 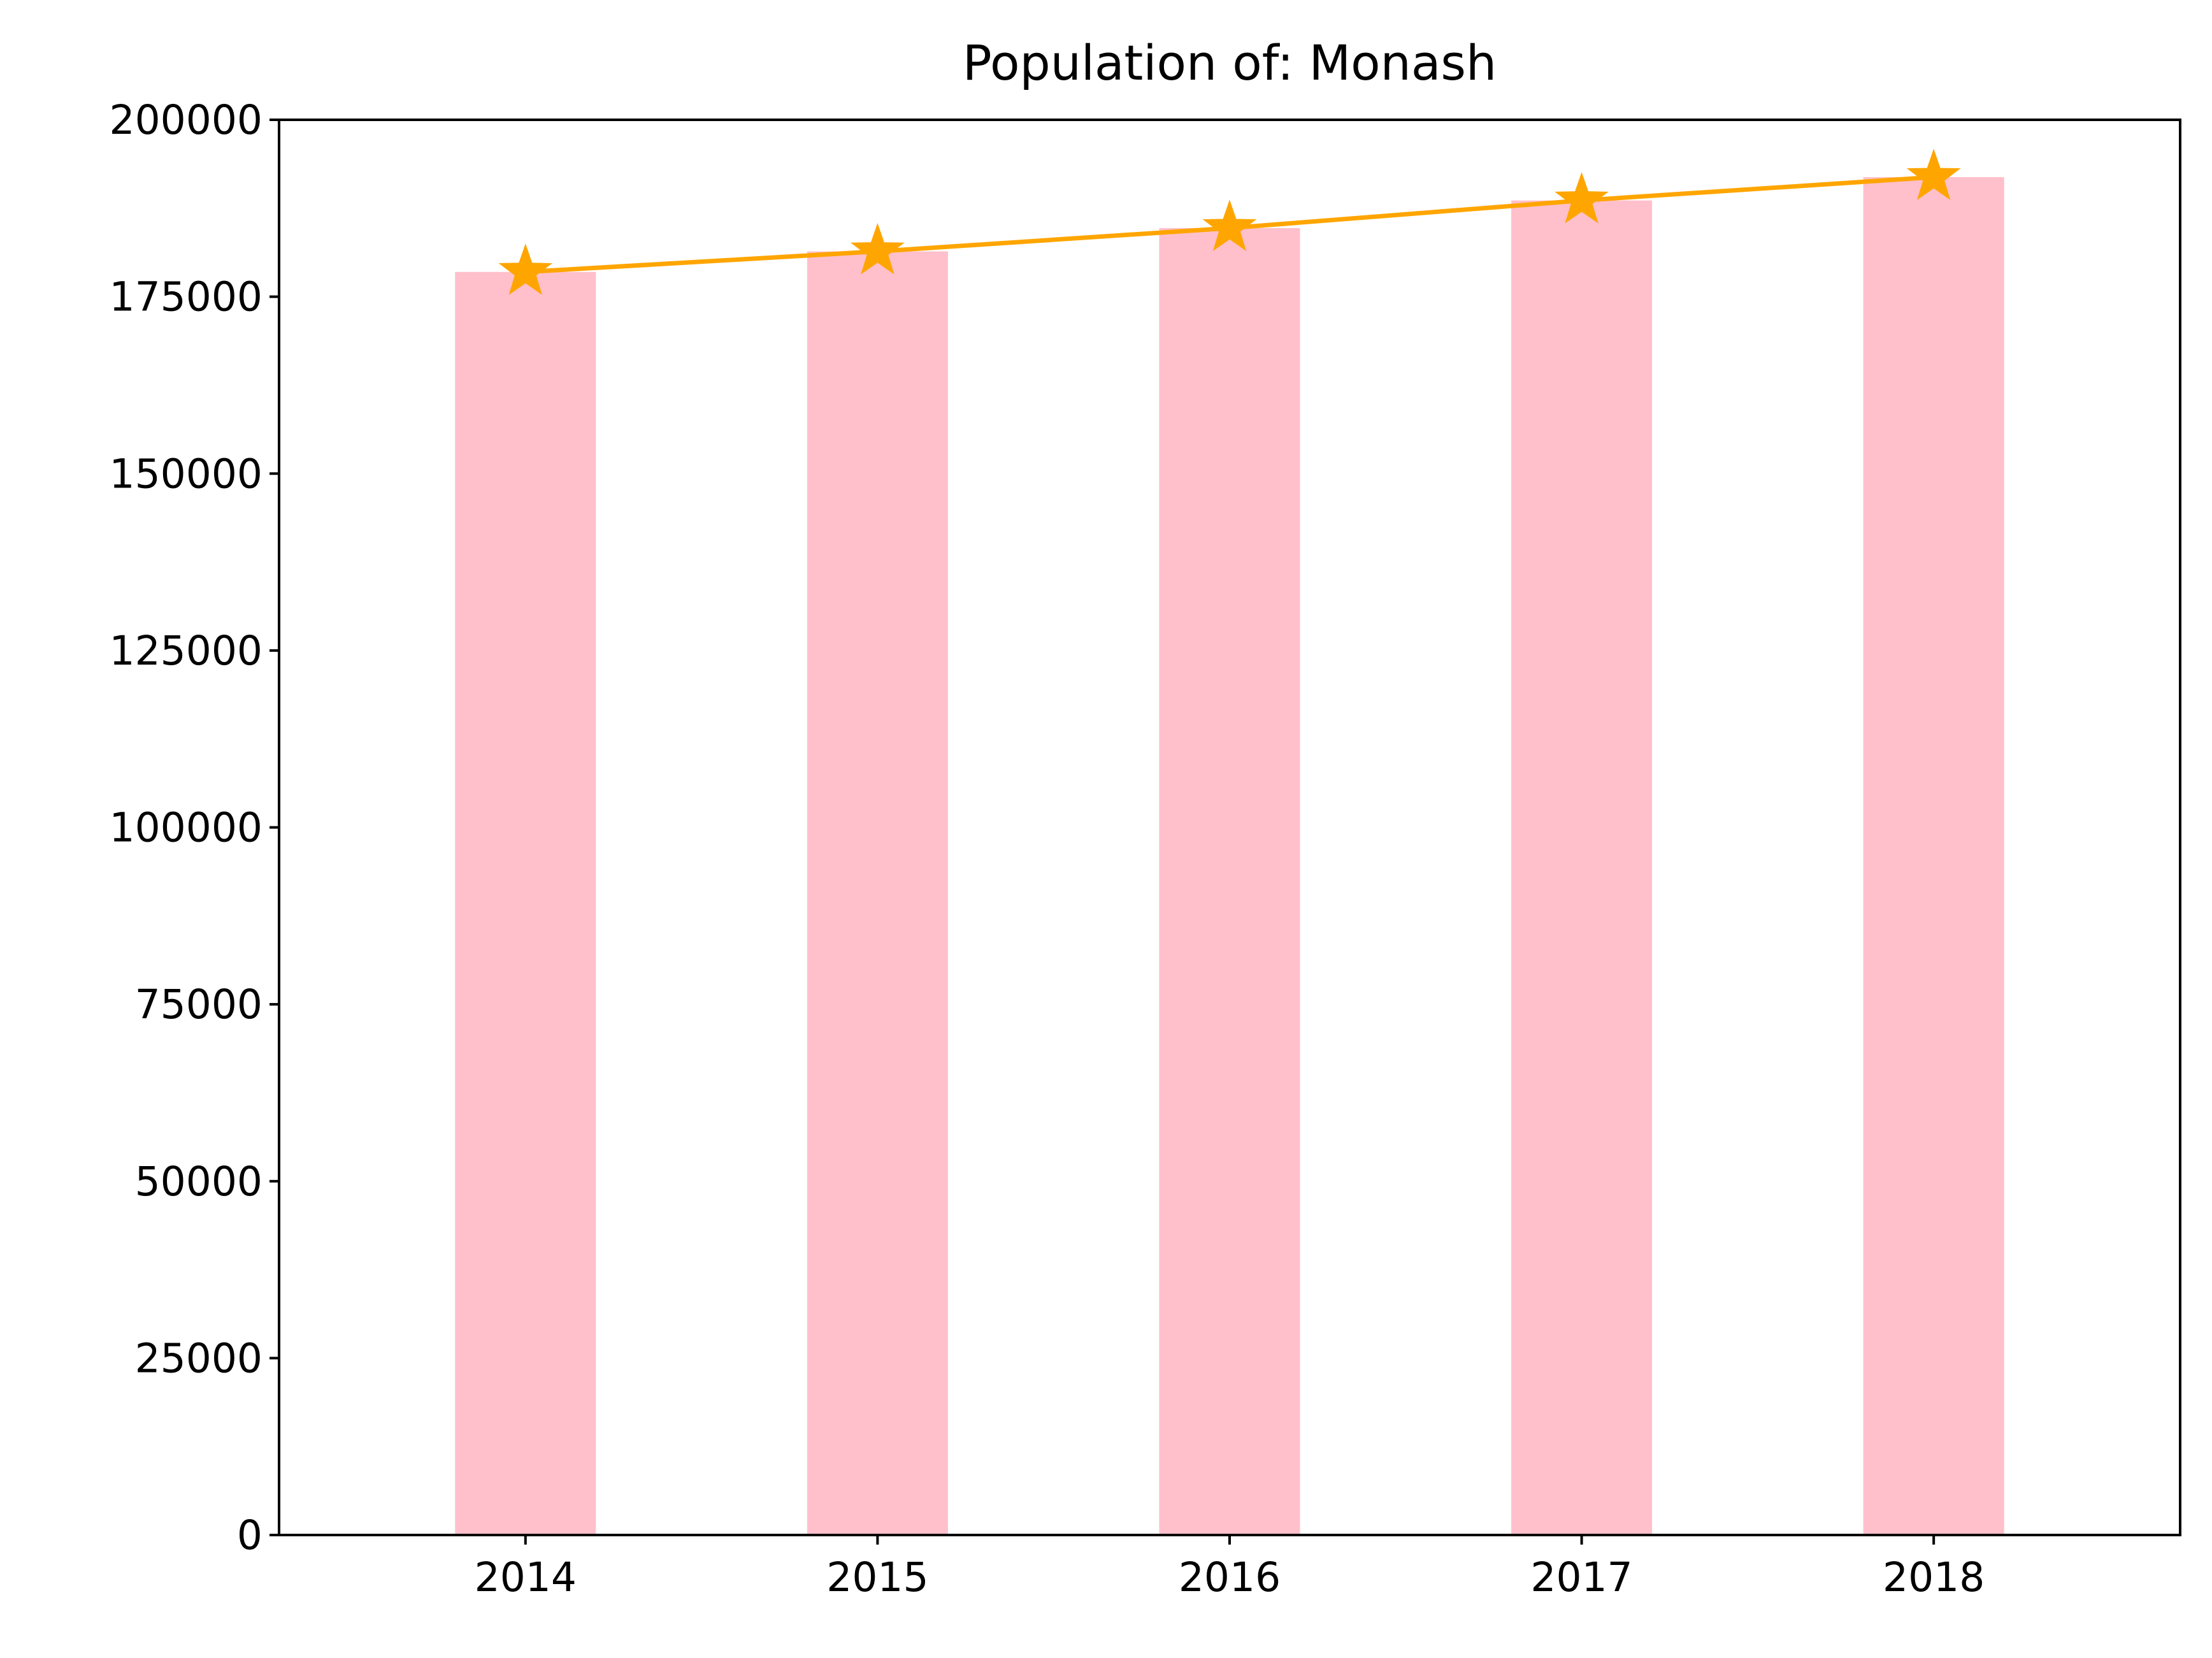 I want to click on bar-2018, so click(x=1933, y=856).